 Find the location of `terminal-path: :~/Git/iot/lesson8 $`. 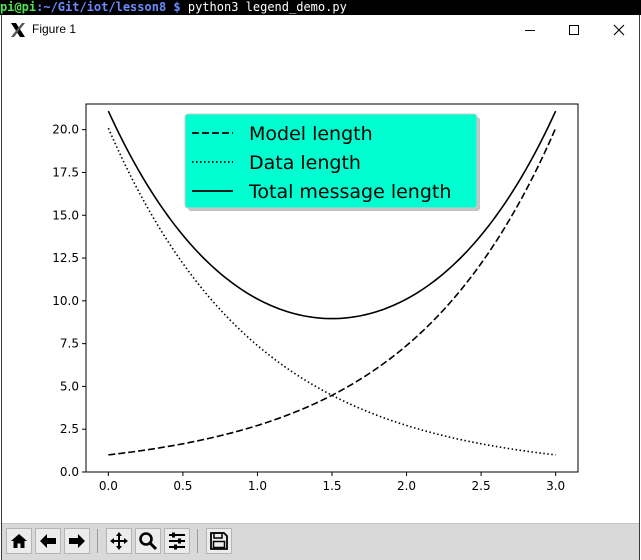

terminal-path: :~/Git/iot/lesson8 $ is located at coordinates (108, 7).